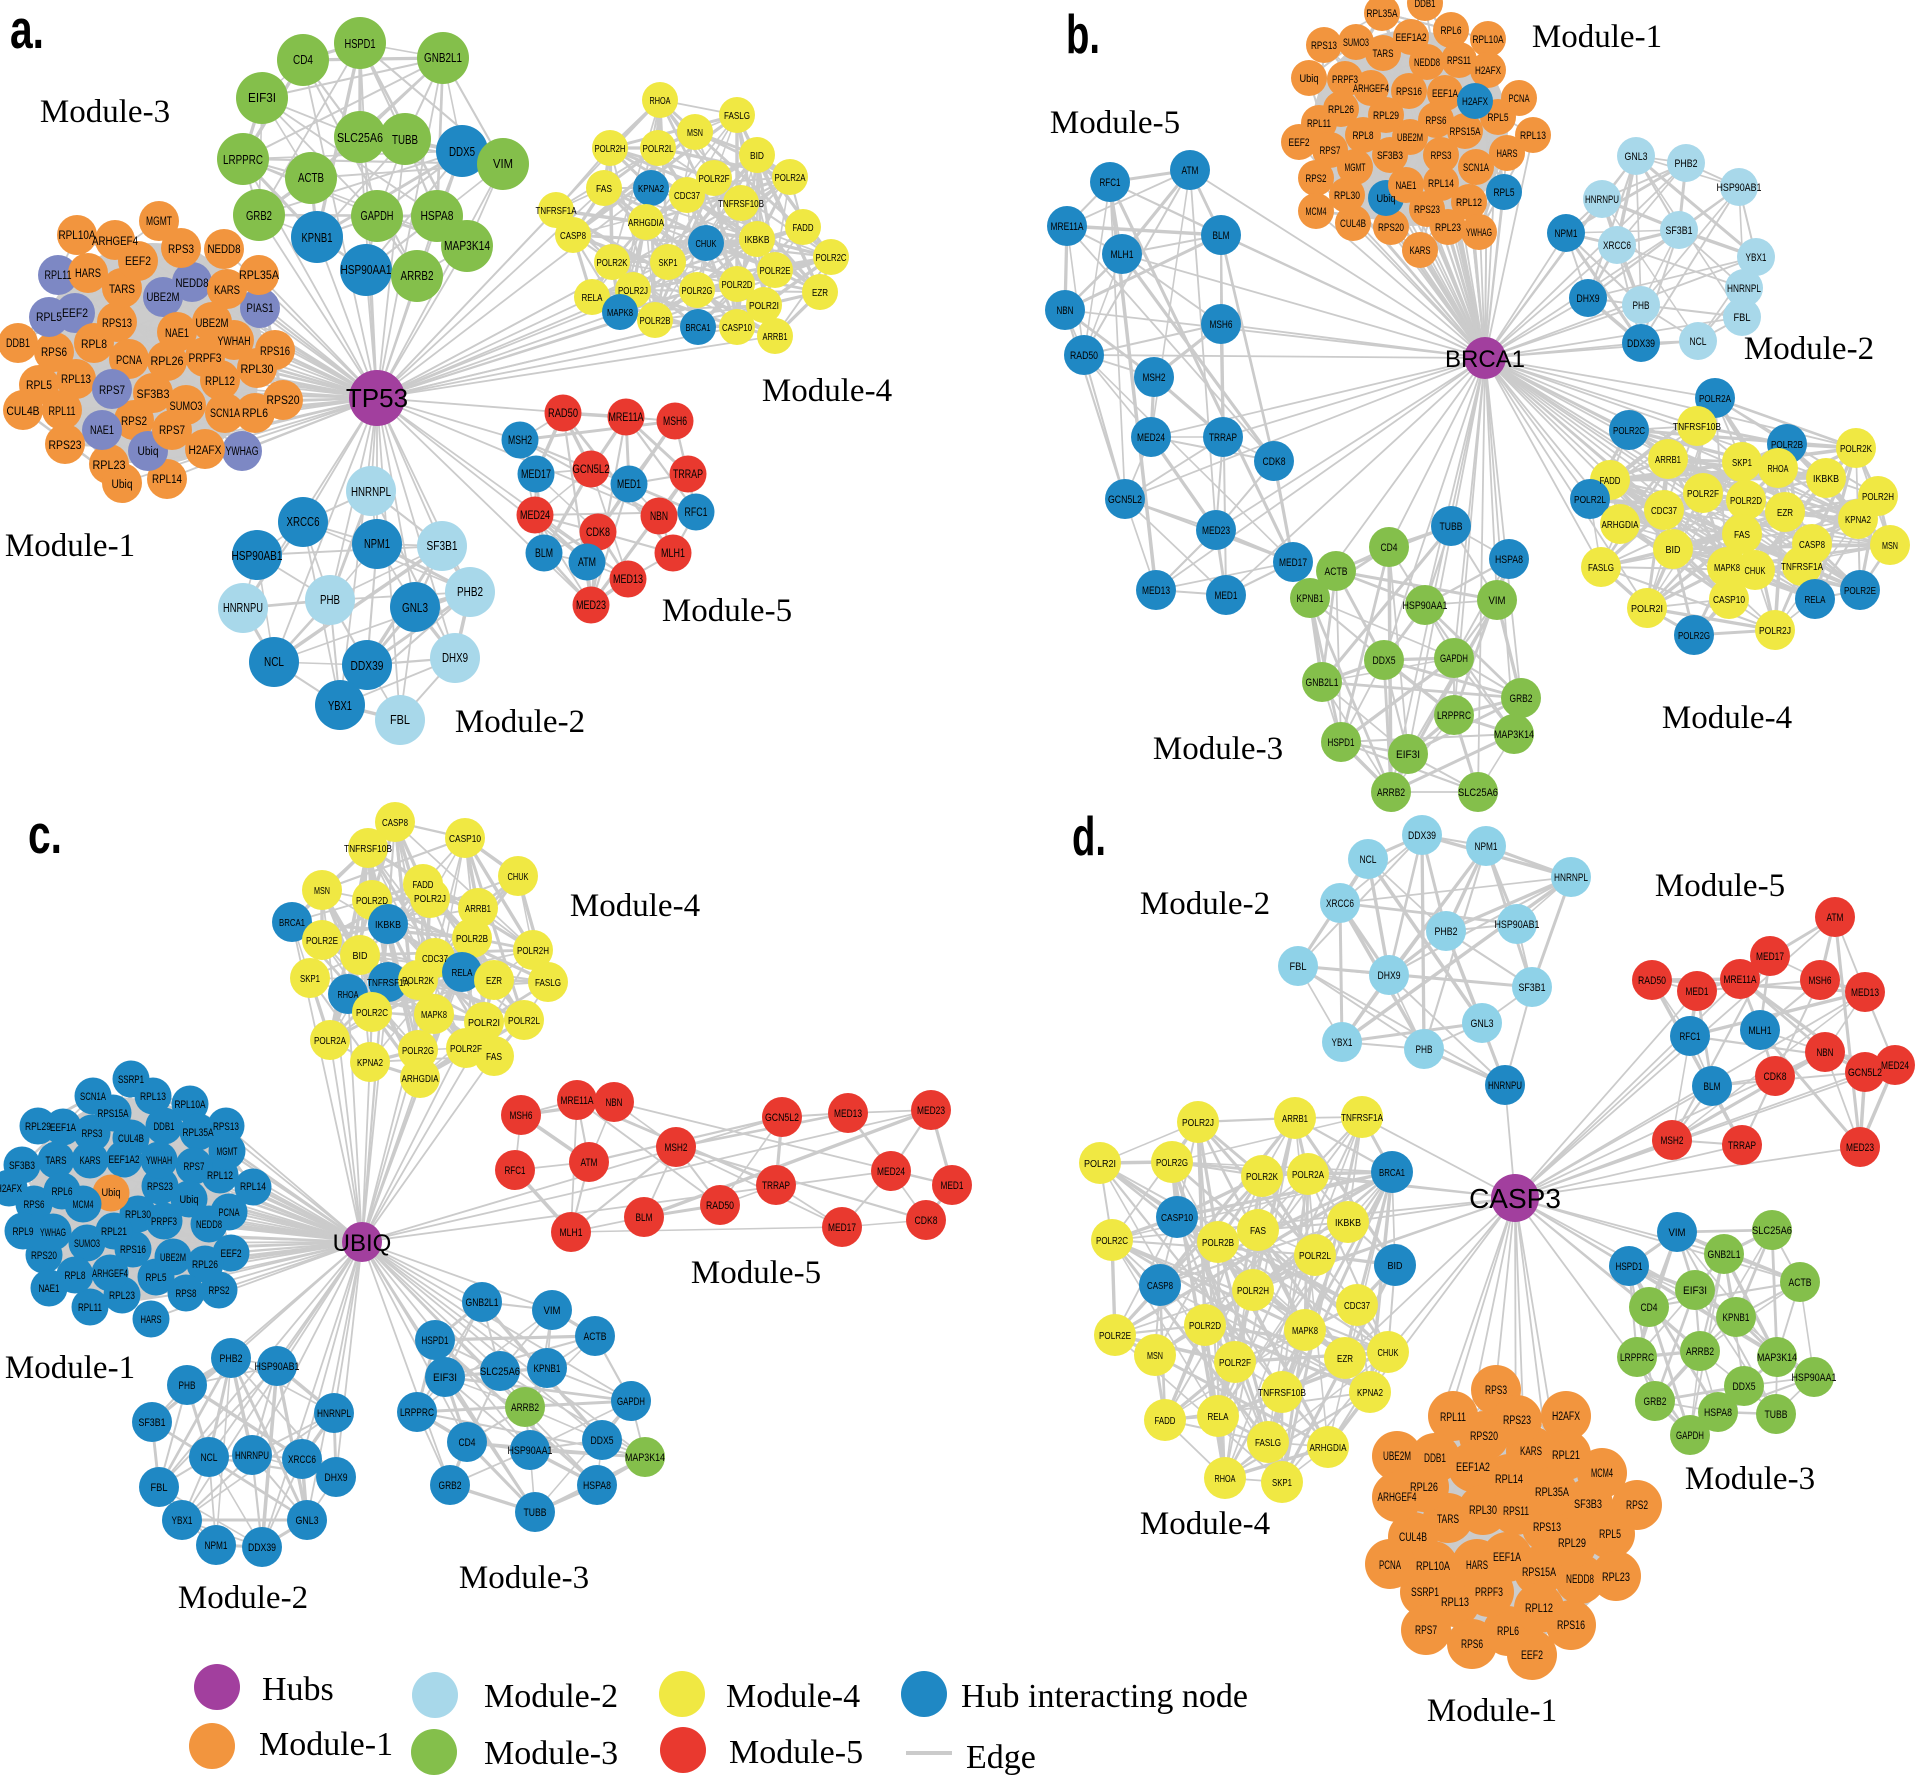  What do you see at coordinates (1341, 110) in the screenshot?
I see `svg-text: RPL26` at bounding box center [1341, 110].